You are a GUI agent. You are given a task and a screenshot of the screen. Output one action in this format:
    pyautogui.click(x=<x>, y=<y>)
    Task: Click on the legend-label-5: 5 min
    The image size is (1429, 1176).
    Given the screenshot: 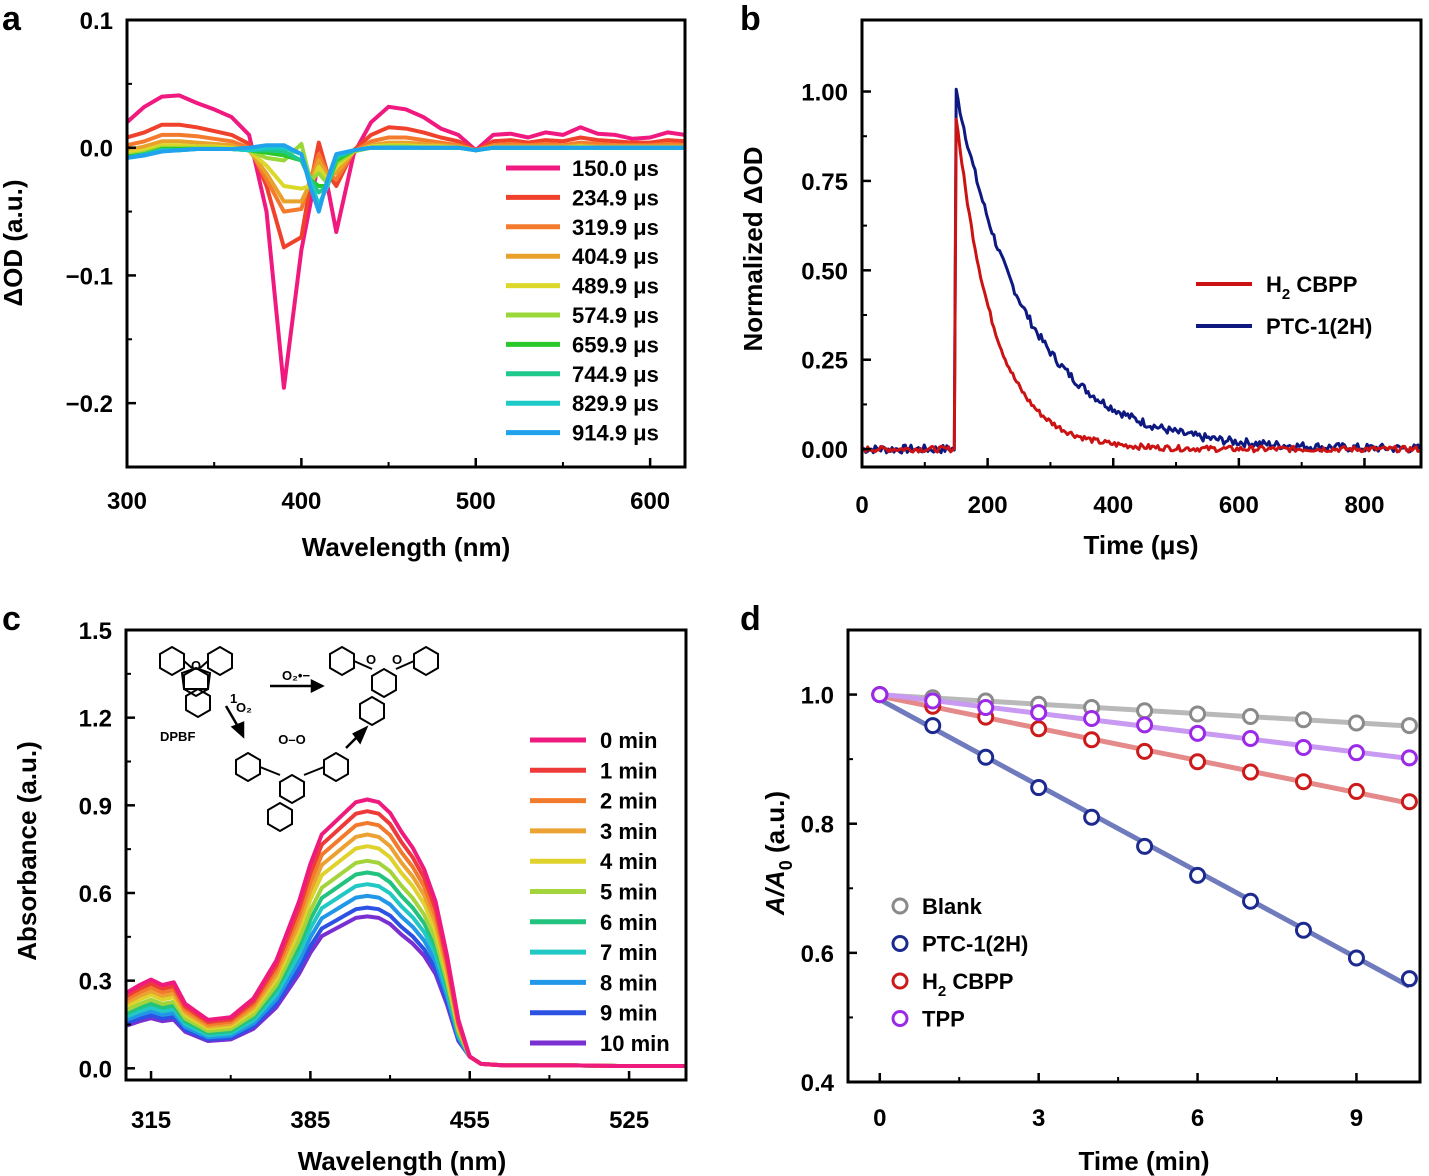 What is the action you would take?
    pyautogui.click(x=628, y=892)
    